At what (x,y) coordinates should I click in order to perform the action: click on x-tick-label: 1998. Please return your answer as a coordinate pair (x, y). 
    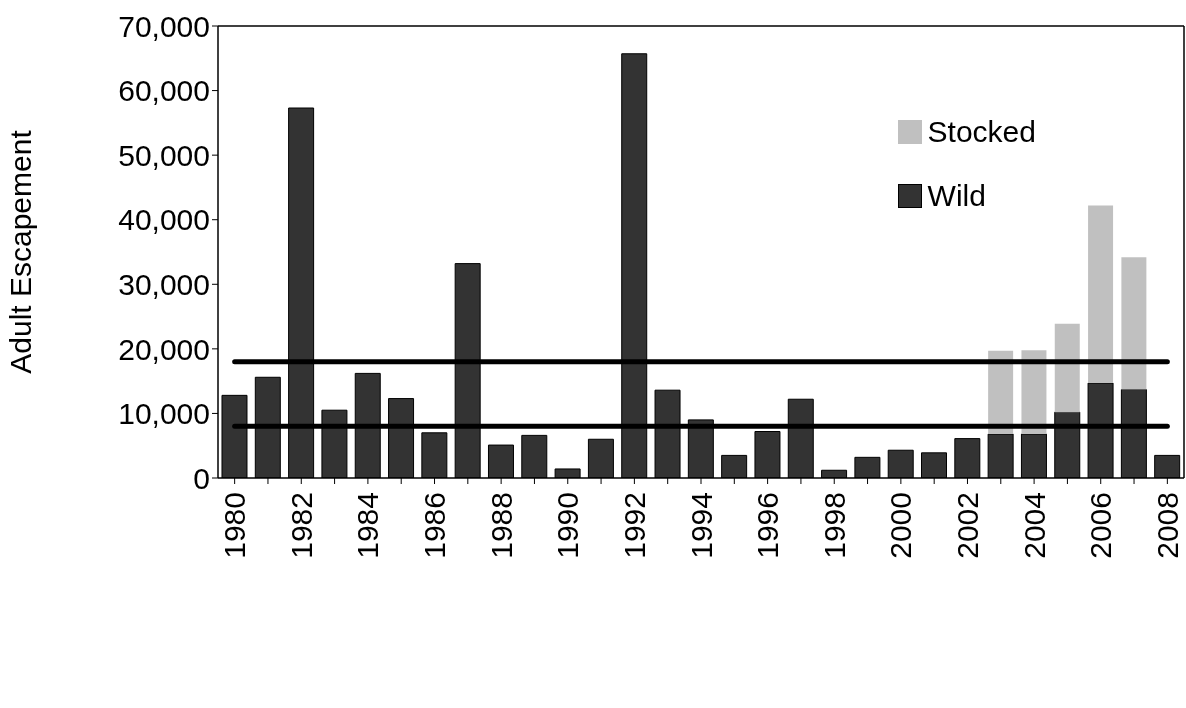
    Looking at the image, I should click on (834, 525).